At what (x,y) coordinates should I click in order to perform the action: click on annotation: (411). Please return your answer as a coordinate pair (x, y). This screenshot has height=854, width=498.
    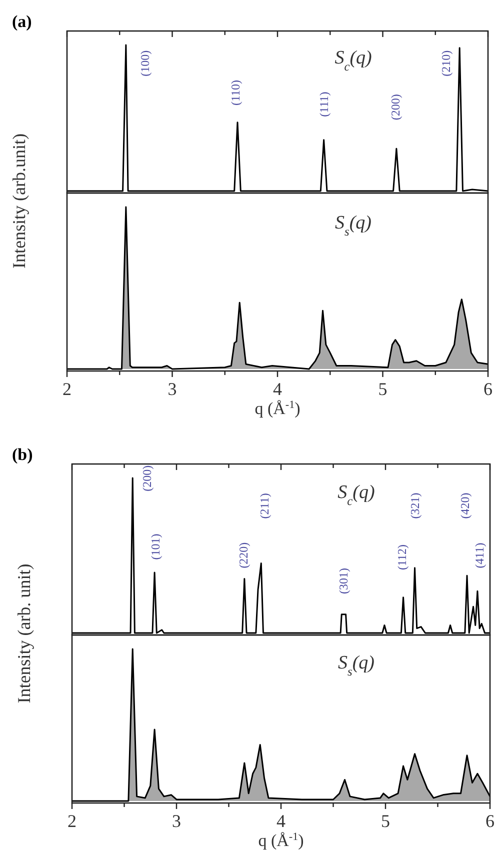
    Looking at the image, I should click on (479, 555).